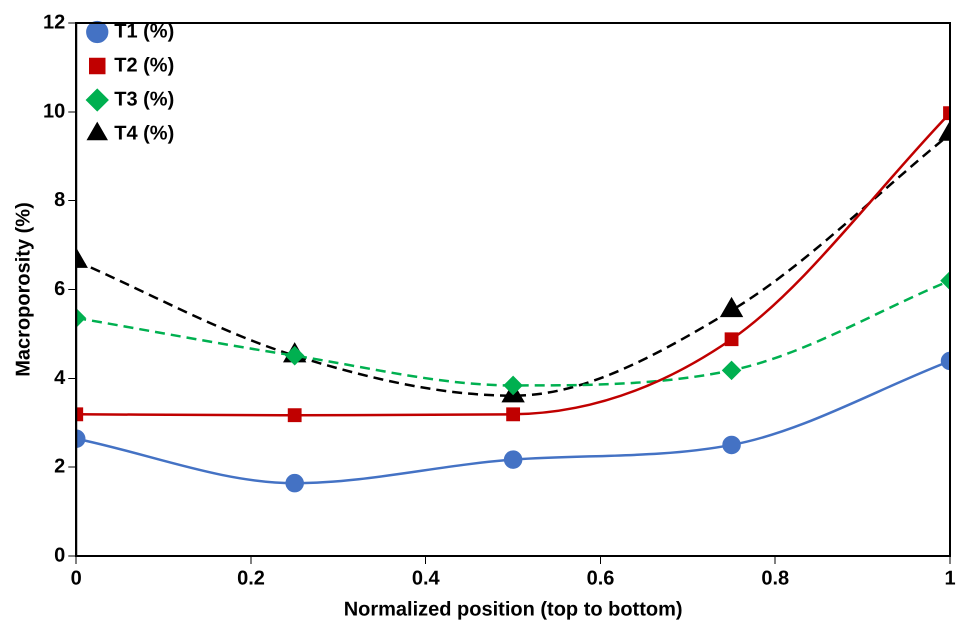  What do you see at coordinates (60, 200) in the screenshot?
I see `y-tick-label: 8` at bounding box center [60, 200].